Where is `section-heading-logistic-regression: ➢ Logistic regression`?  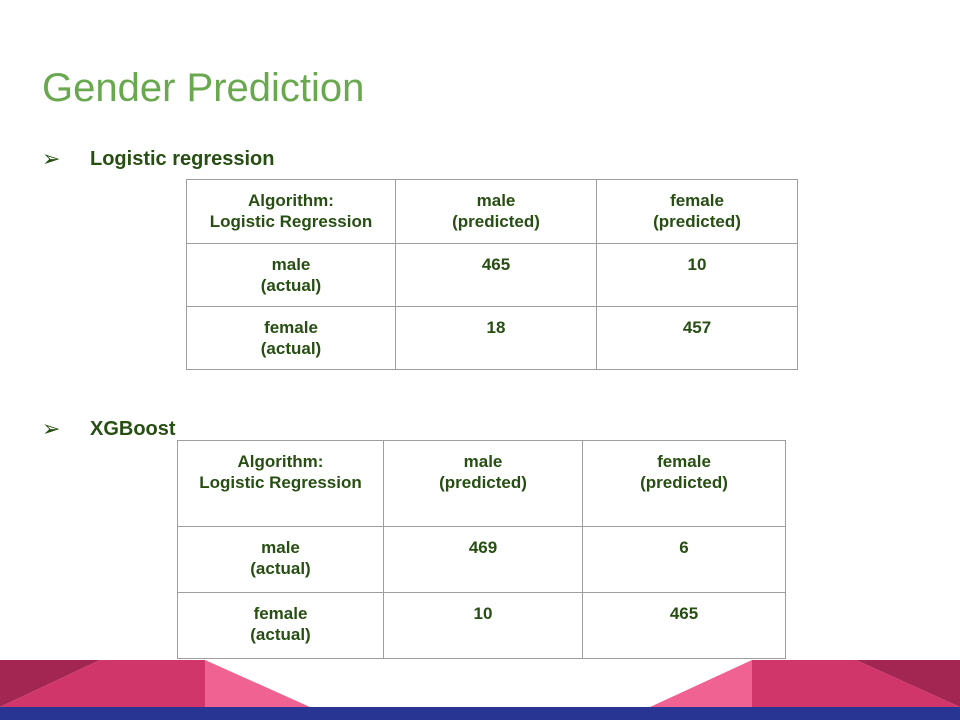
section-heading-logistic-regression: ➢ Logistic regression is located at coordinates (158, 159).